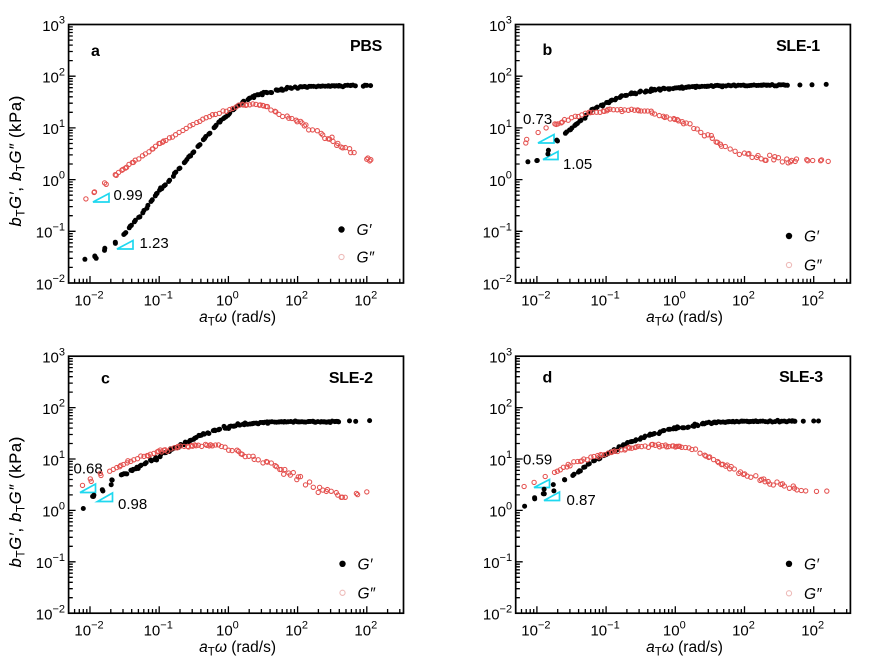 This screenshot has width=878, height=668. Describe the element at coordinates (548, 378) in the screenshot. I see `svg-text: d` at that location.